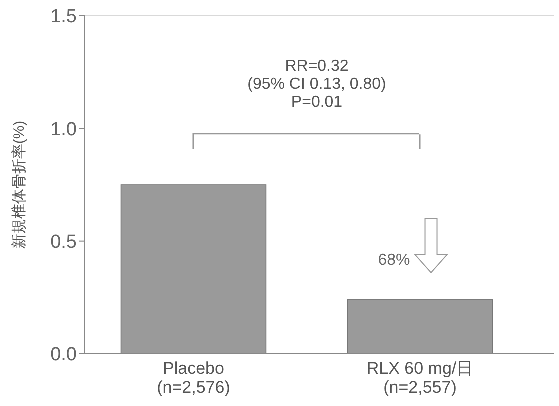  What do you see at coordinates (394, 260) in the screenshot?
I see `annotation: 68%` at bounding box center [394, 260].